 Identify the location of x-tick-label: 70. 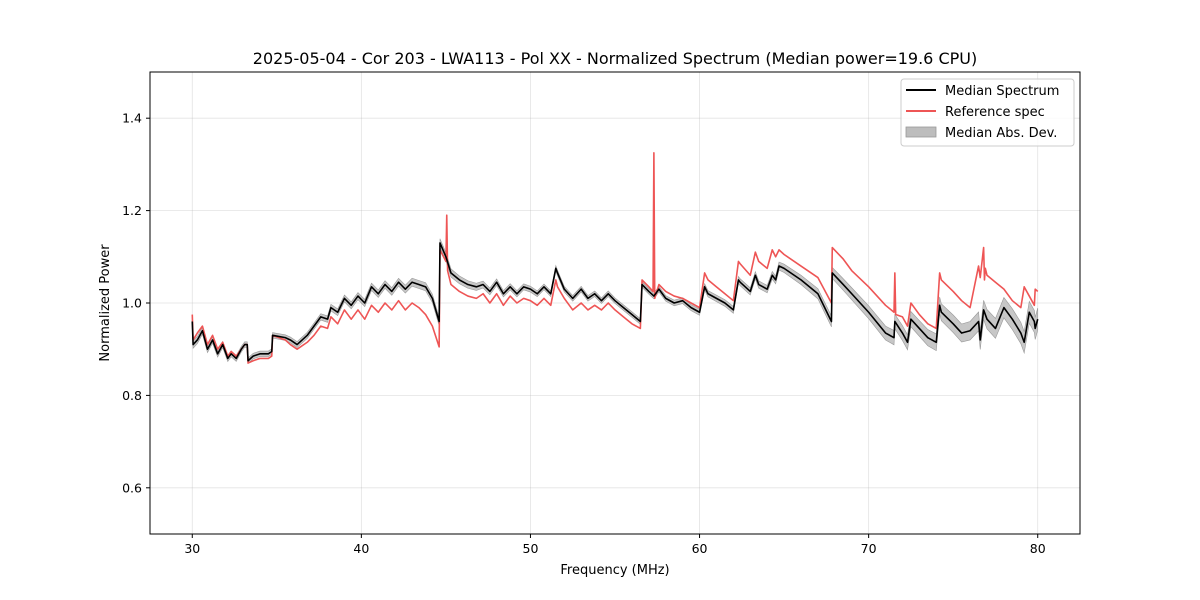
(869, 548).